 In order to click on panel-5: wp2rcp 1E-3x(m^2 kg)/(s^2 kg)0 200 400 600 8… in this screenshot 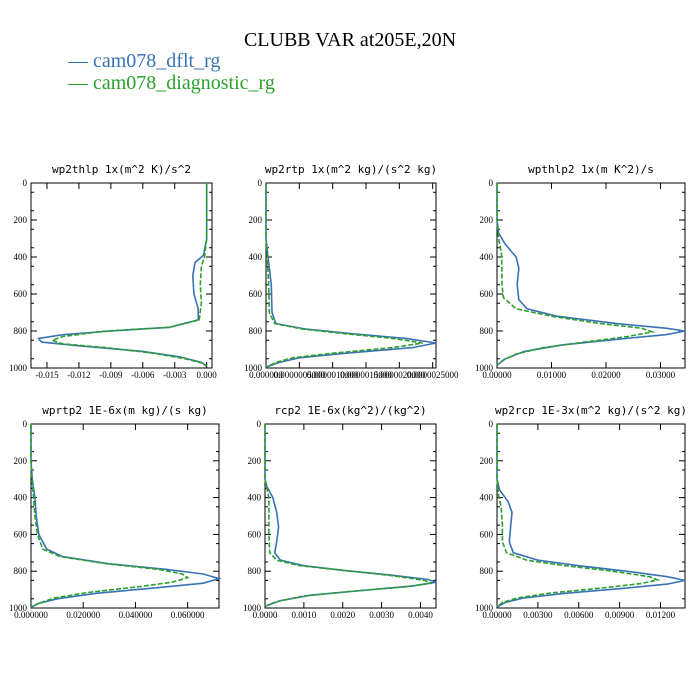, I will do `click(581, 512)`.